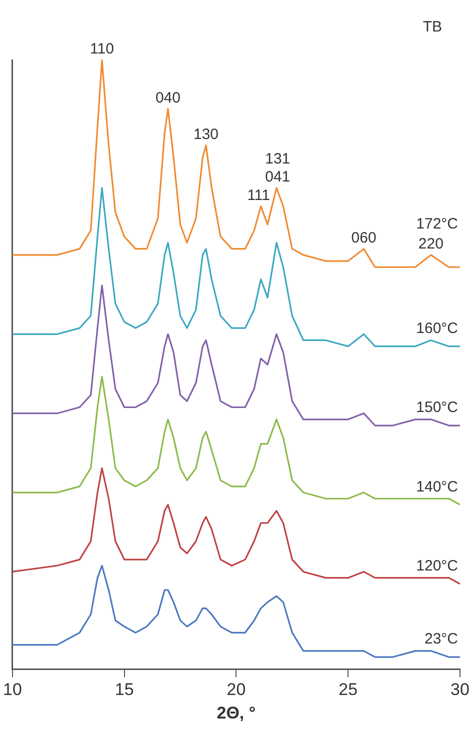  Describe the element at coordinates (102, 49) in the screenshot. I see `annotation: 110` at that location.